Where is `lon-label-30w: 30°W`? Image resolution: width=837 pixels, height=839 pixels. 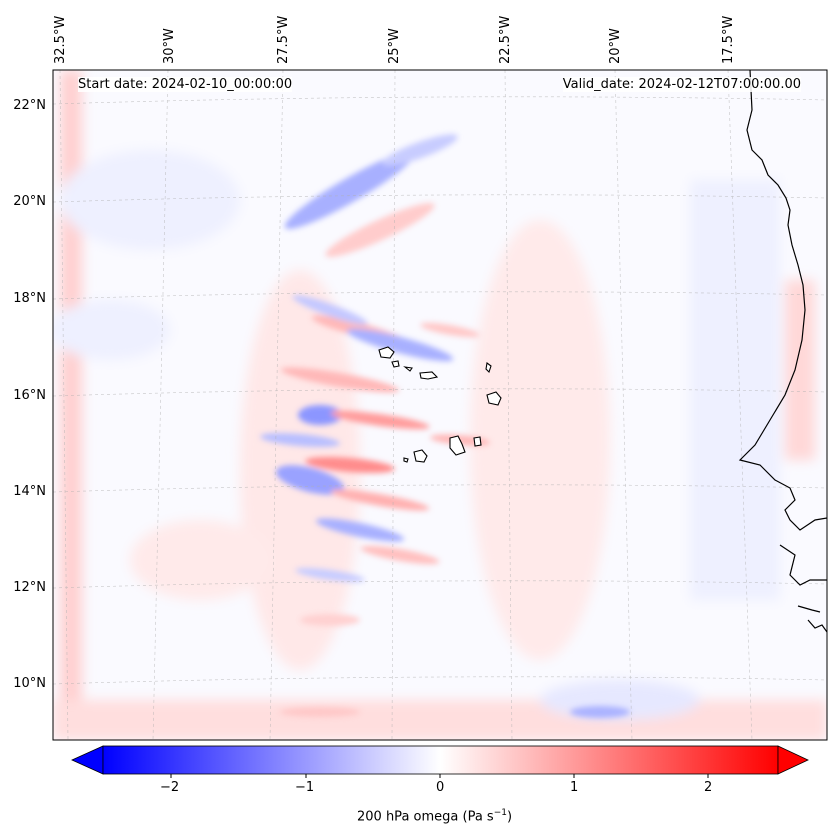
lon-label-30w: 30°W is located at coordinates (169, 46).